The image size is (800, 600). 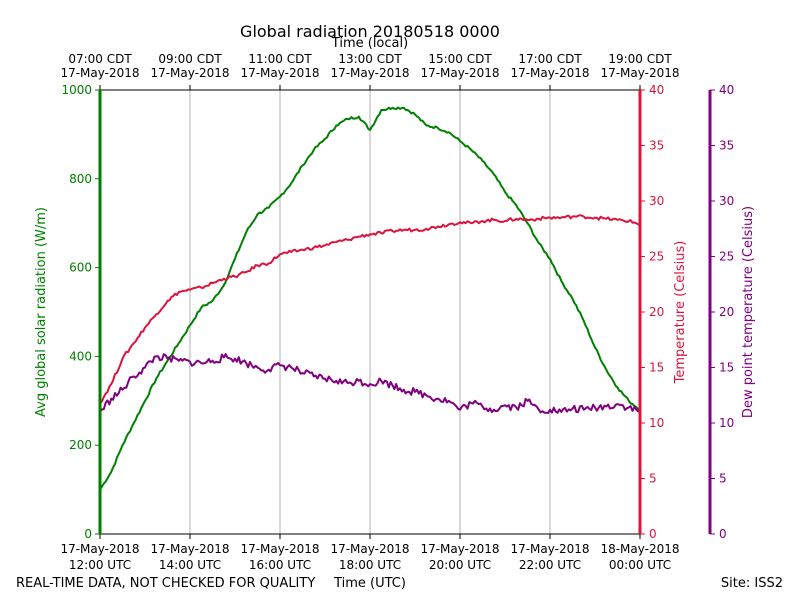 I want to click on temperature-tick-label-8: 40, so click(x=656, y=90).